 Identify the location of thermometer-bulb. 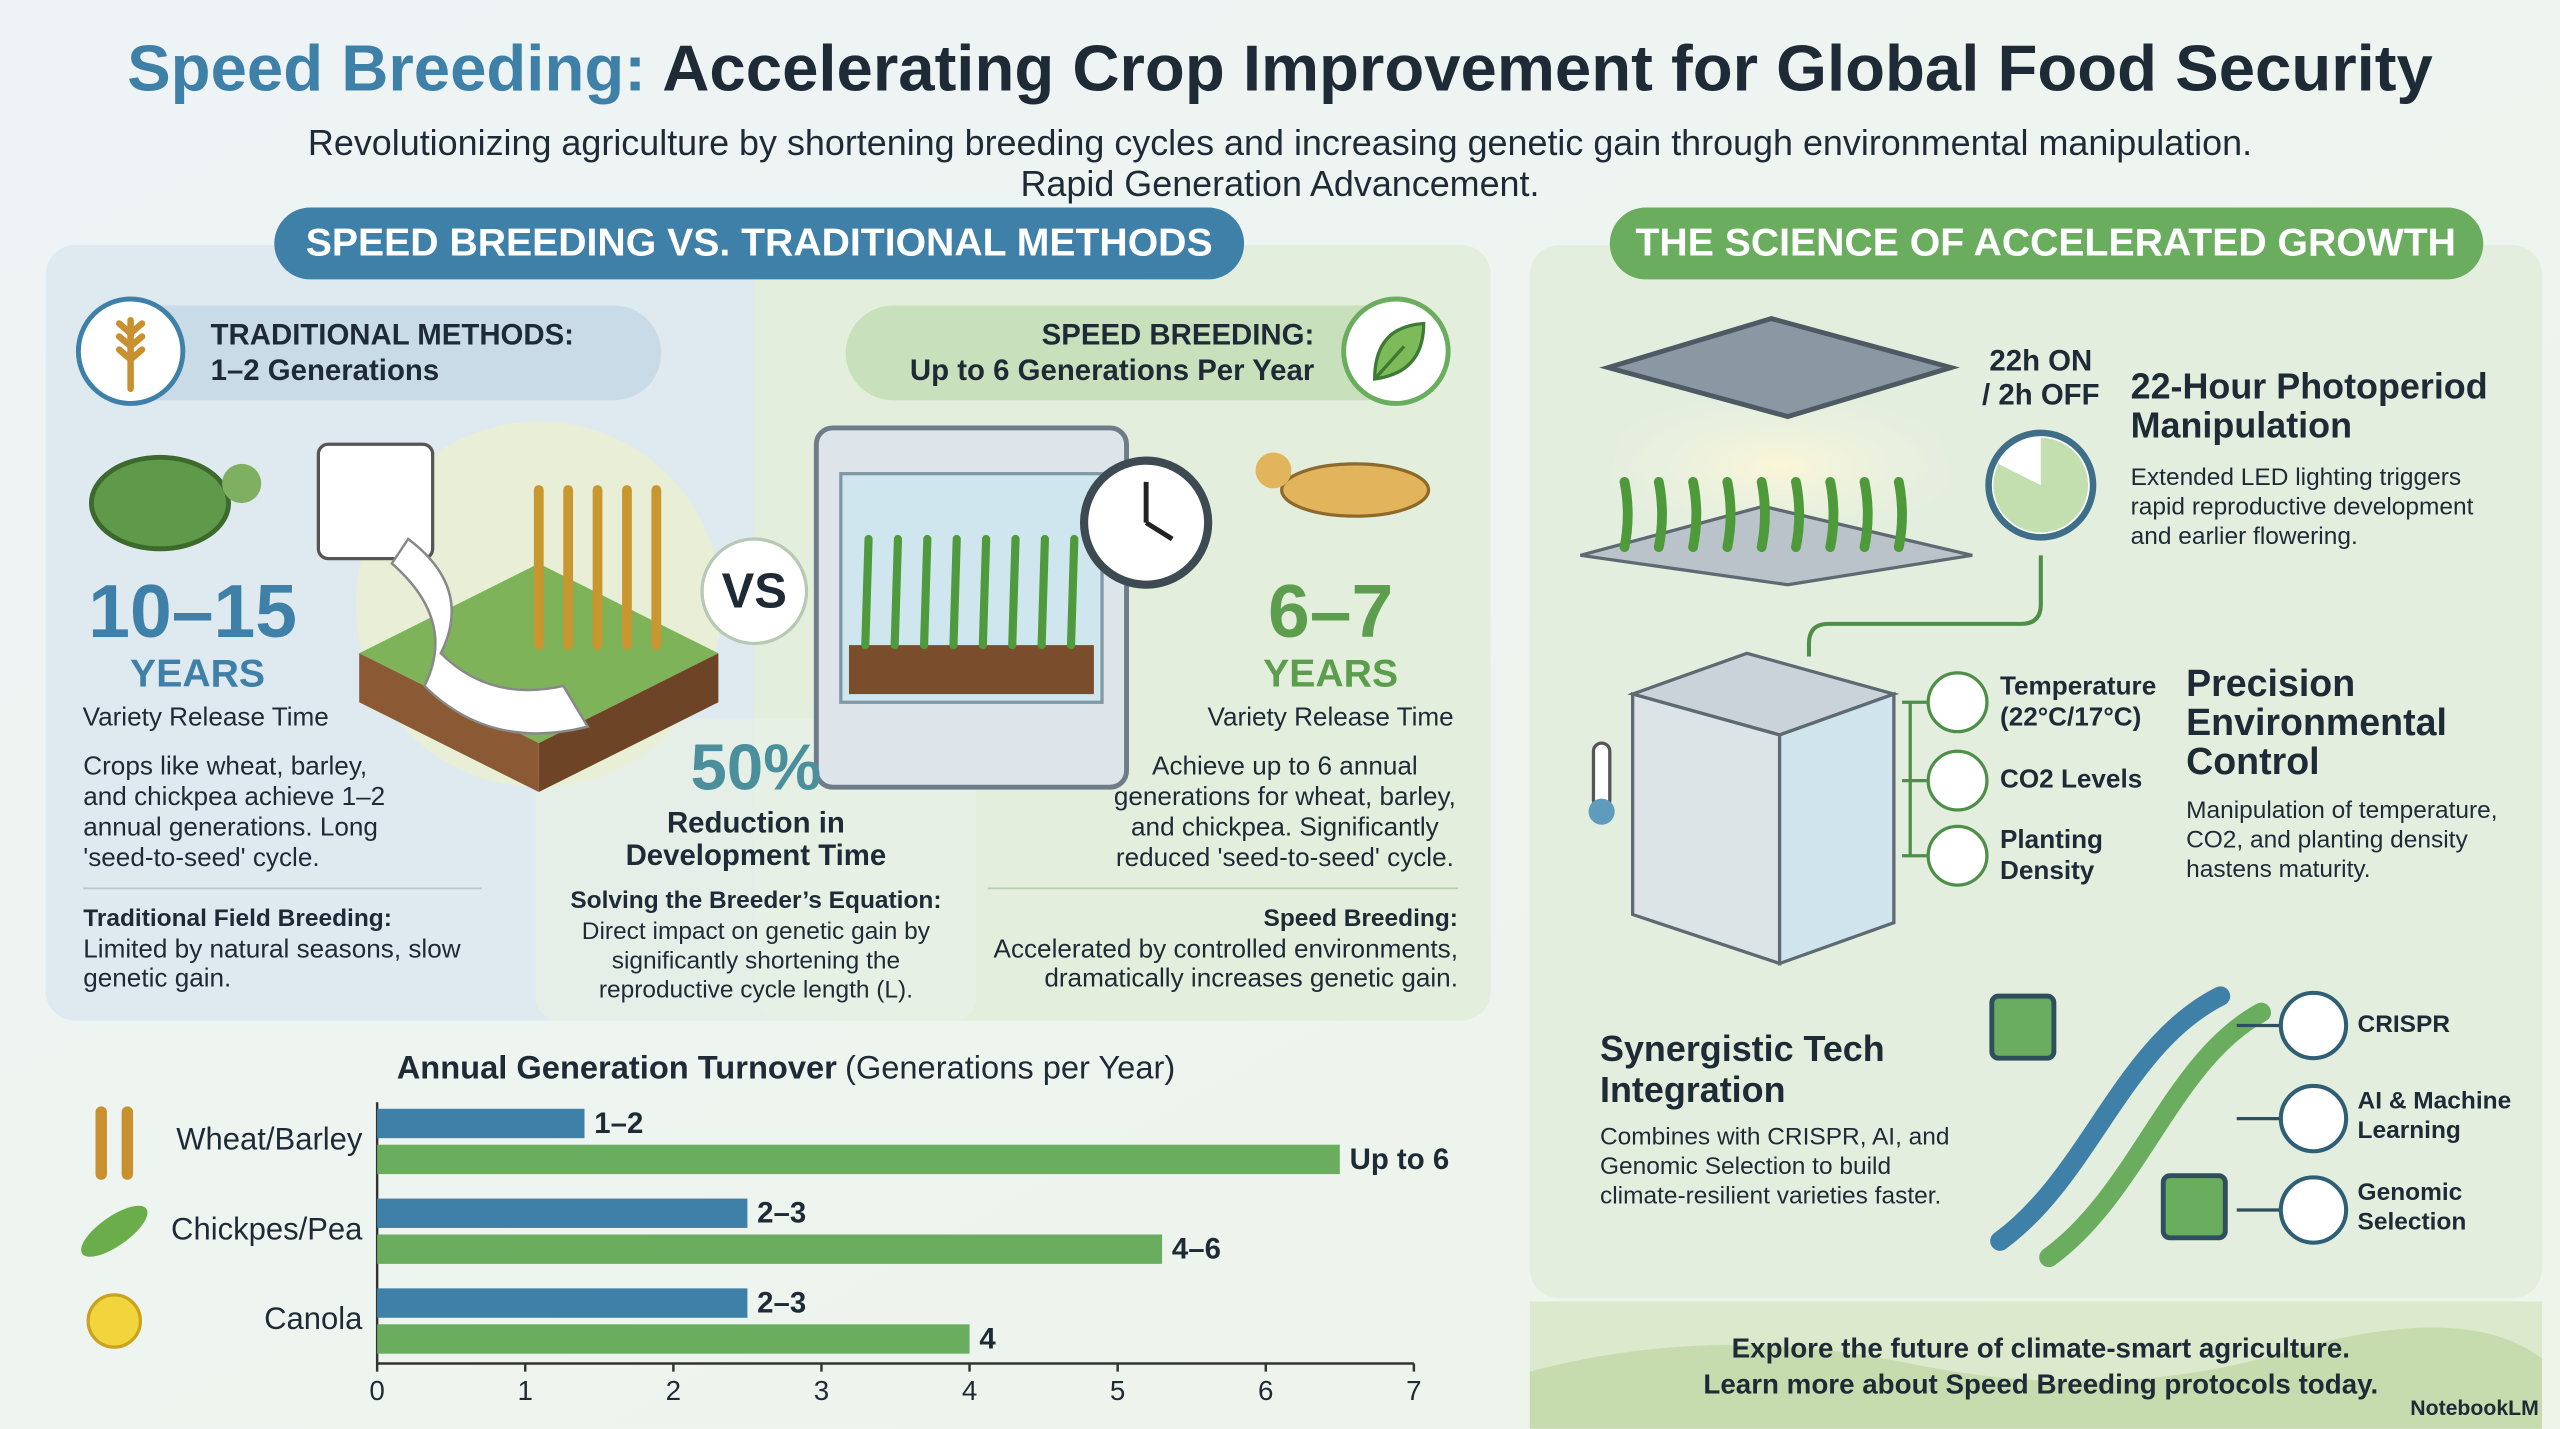
(1601, 811).